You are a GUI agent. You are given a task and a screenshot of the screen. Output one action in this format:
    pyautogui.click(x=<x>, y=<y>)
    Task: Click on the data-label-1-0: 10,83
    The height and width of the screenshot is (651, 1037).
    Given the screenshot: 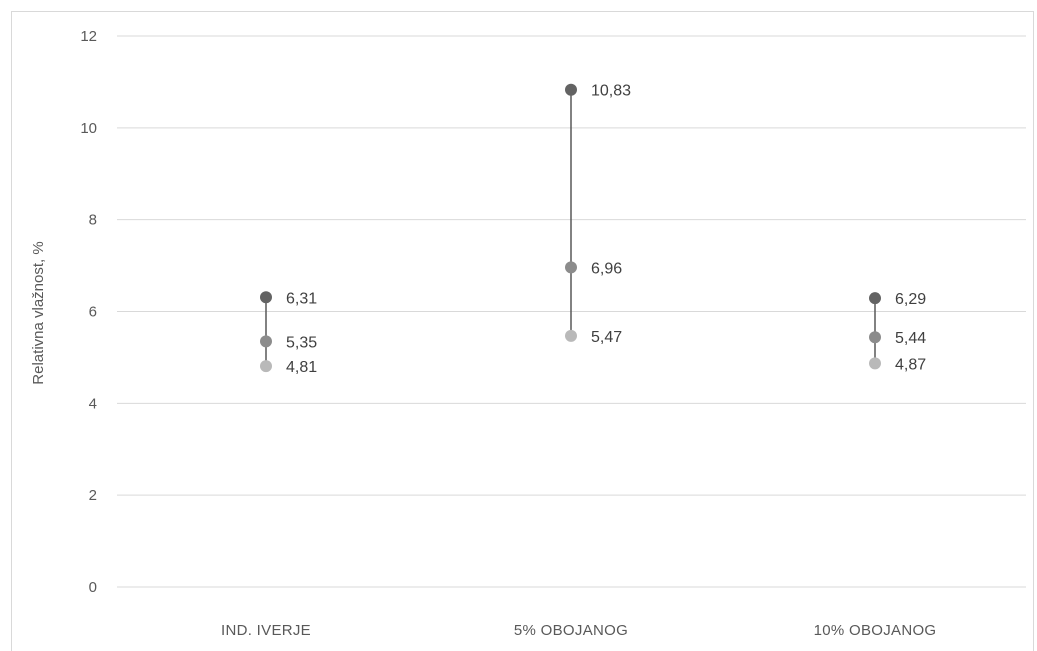 What is the action you would take?
    pyautogui.click(x=611, y=91)
    